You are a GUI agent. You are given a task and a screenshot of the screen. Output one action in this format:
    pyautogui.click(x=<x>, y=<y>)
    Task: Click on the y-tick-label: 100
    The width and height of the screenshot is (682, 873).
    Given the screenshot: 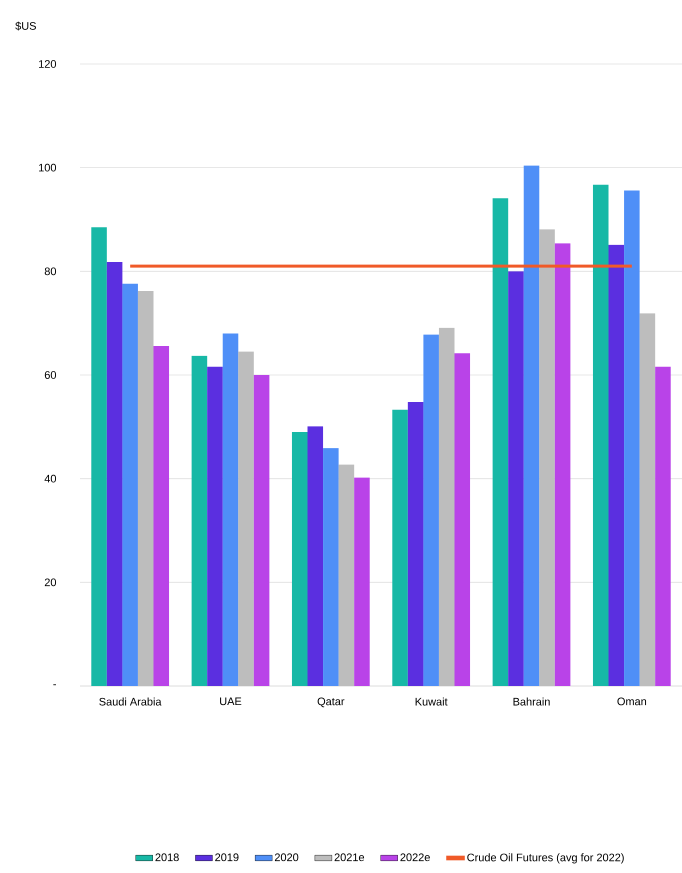 What is the action you would take?
    pyautogui.click(x=47, y=168)
    